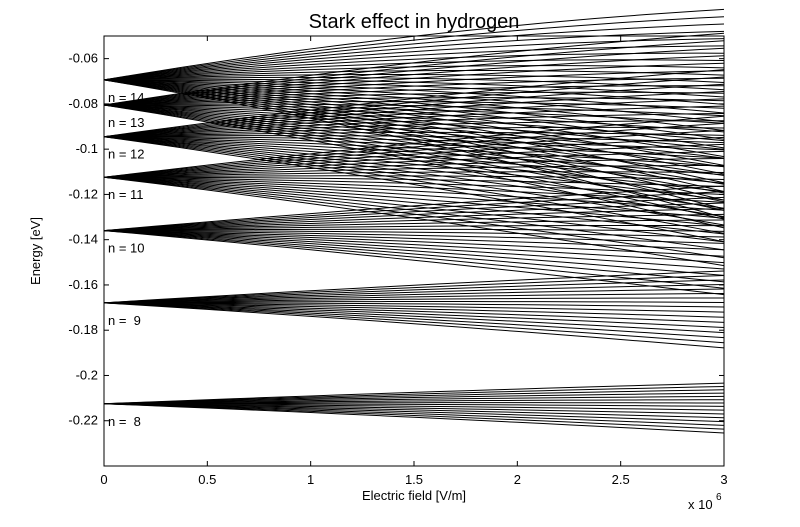  I want to click on level-label-n8: n = 8, so click(124, 421).